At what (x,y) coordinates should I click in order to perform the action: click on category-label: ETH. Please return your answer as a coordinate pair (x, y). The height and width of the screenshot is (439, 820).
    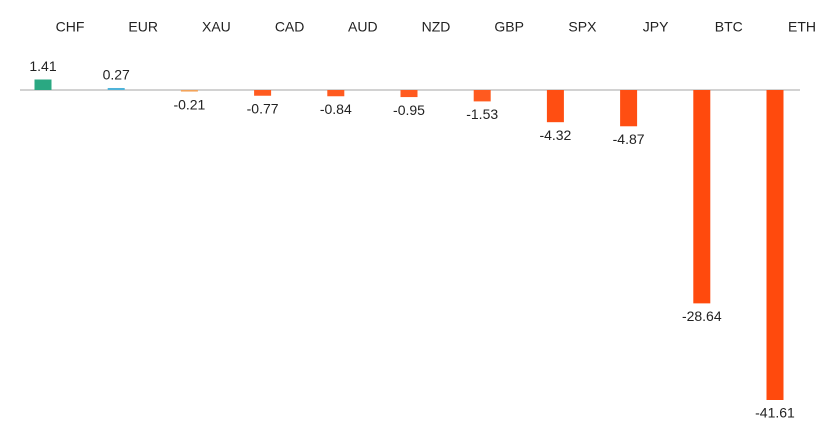
    Looking at the image, I should click on (802, 27).